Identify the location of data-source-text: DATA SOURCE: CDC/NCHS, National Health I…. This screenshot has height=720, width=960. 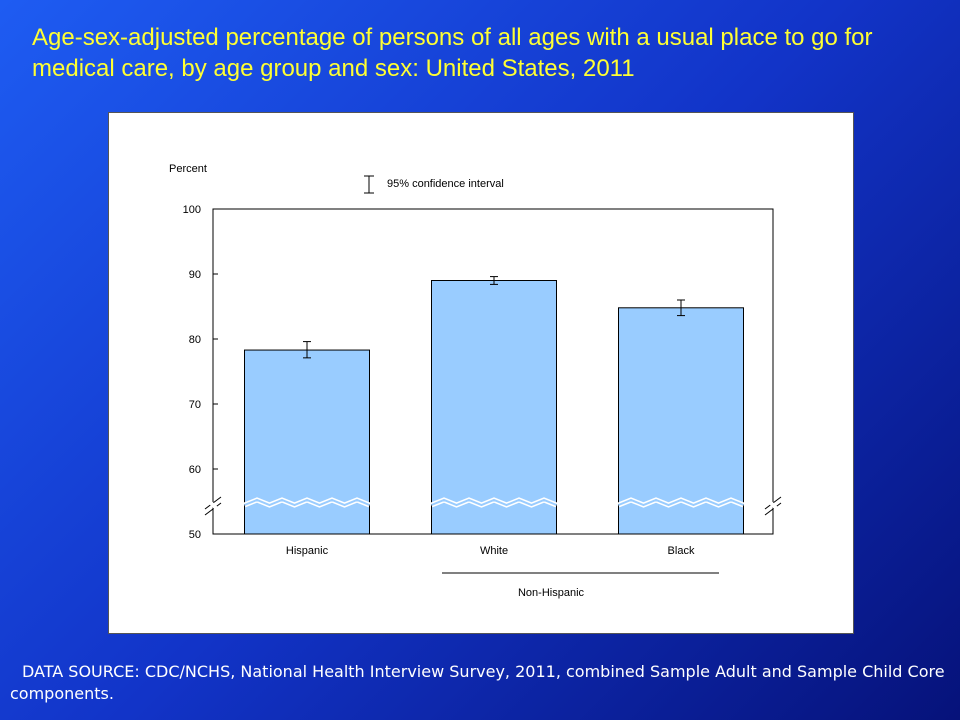
(477, 682).